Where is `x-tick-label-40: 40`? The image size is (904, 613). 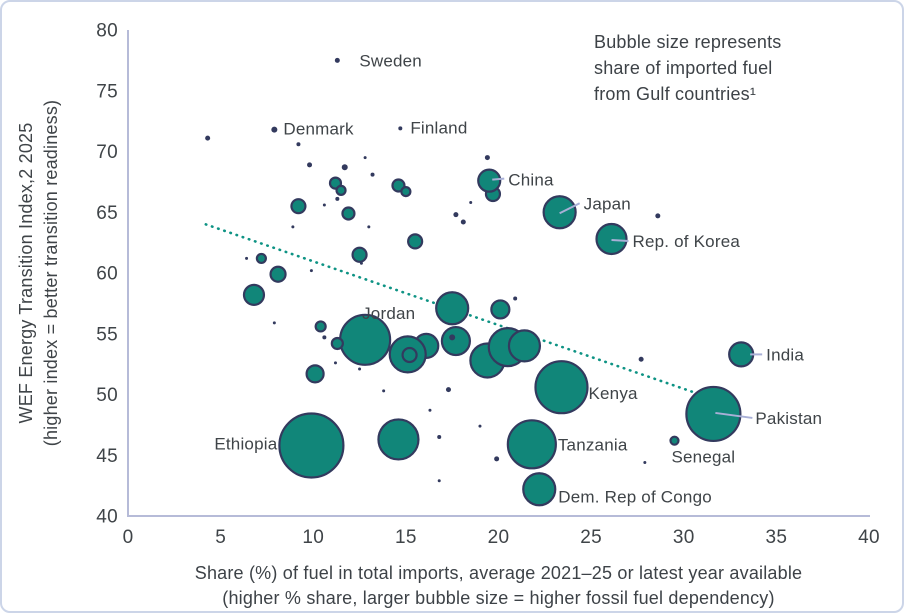 x-tick-label-40: 40 is located at coordinates (869, 537).